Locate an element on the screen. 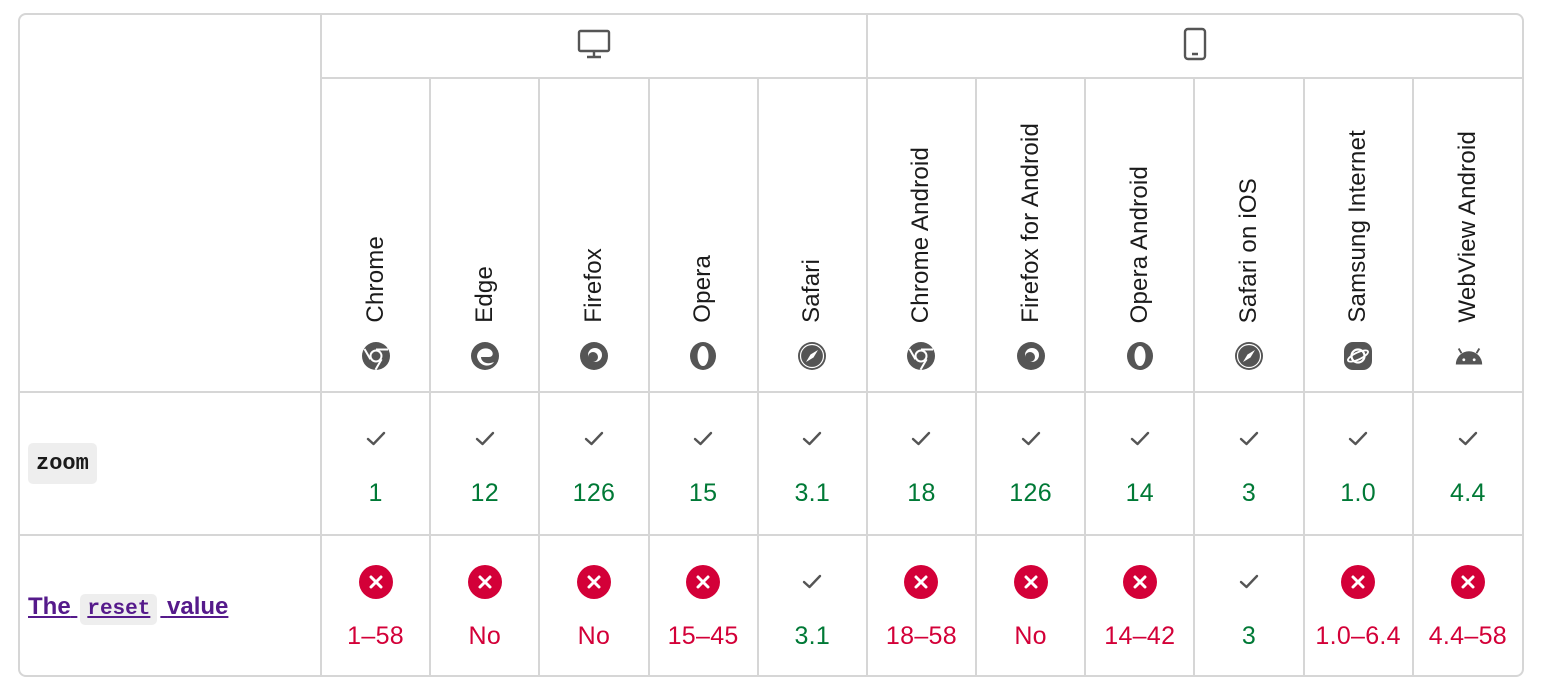  browser-name: Edge is located at coordinates (484, 294).